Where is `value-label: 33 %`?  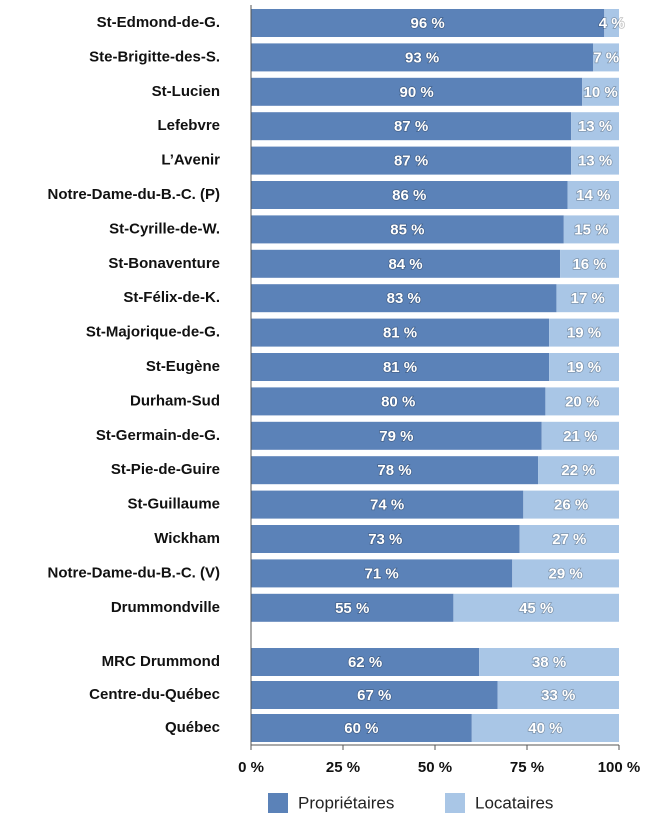 value-label: 33 % is located at coordinates (558, 695).